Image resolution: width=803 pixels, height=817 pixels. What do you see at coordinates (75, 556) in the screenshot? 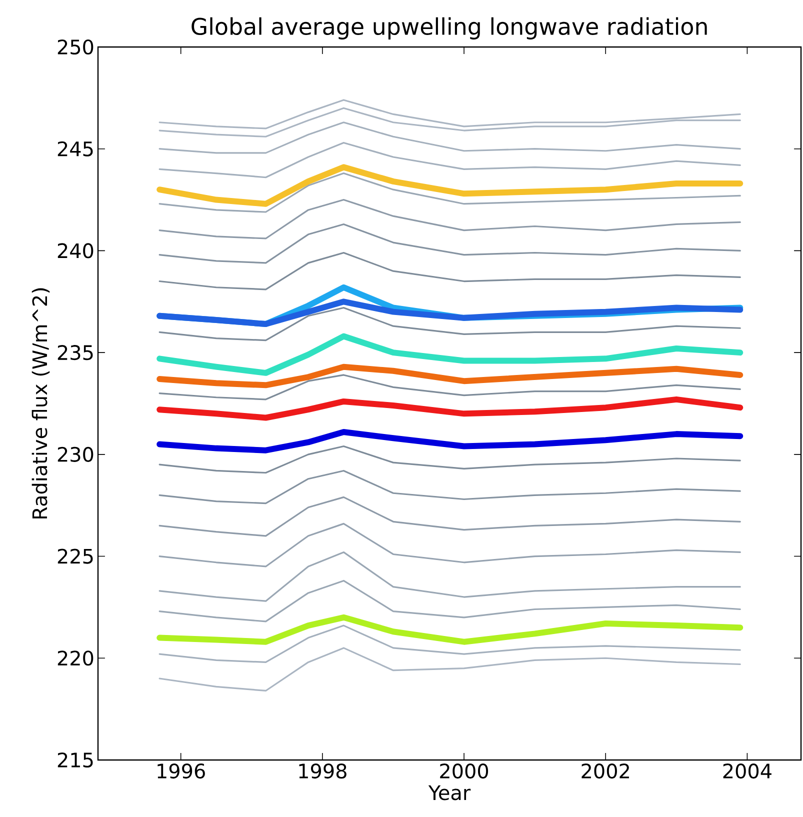
I see `y-tick-label: 225` at bounding box center [75, 556].